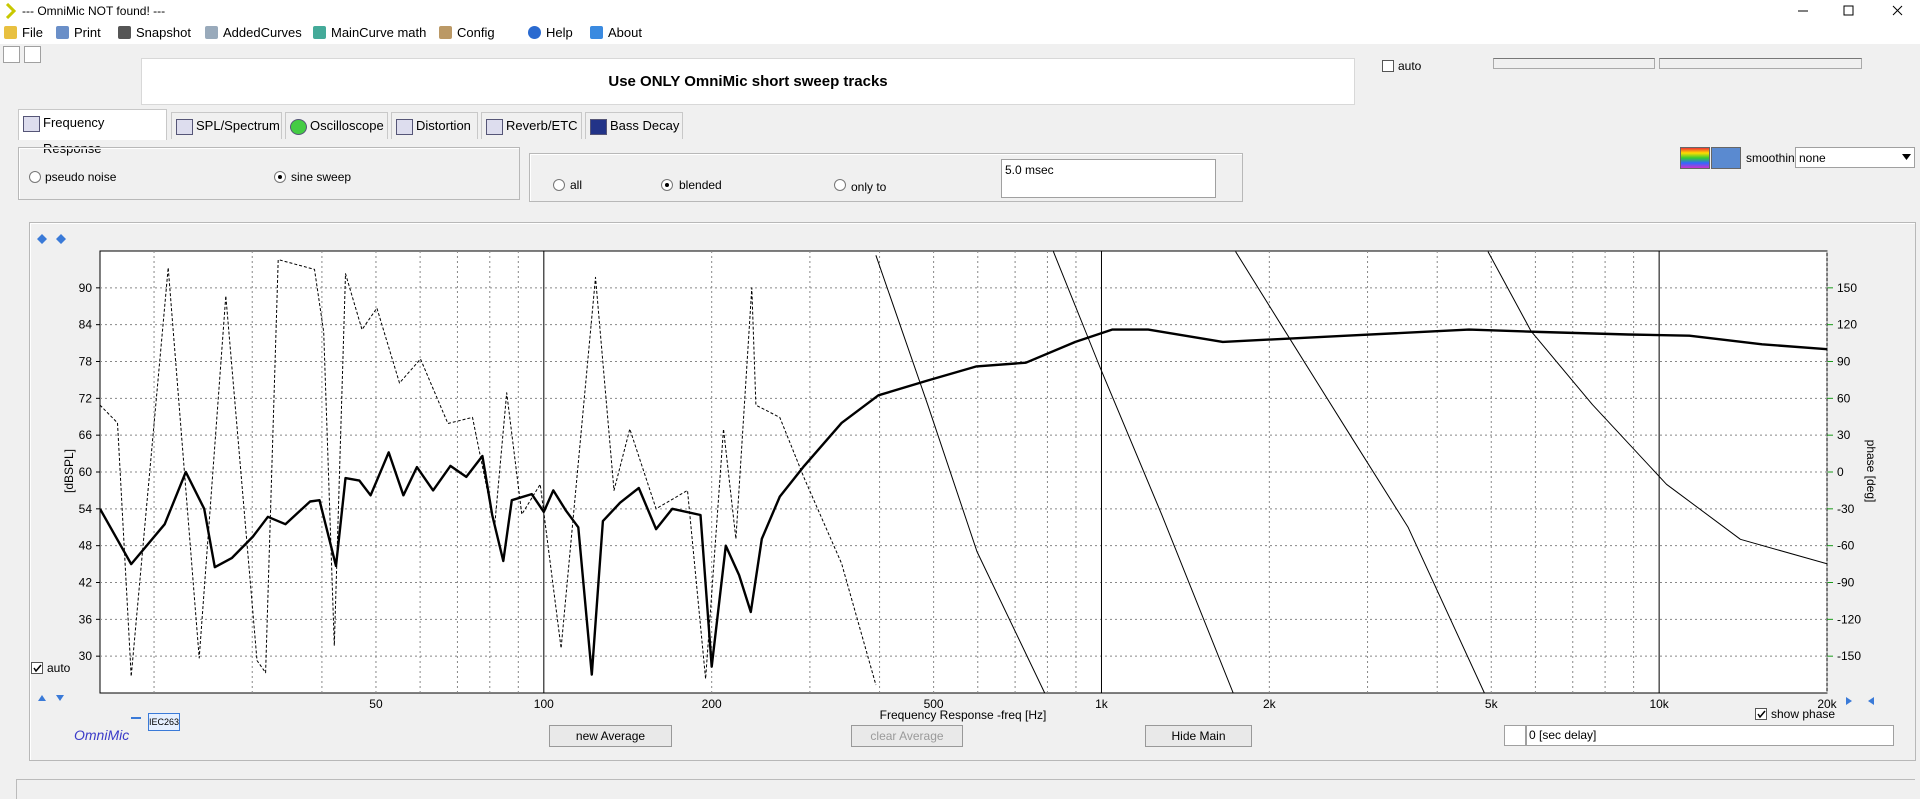 The image size is (1920, 799). What do you see at coordinates (1695, 158) in the screenshot?
I see `color-button` at bounding box center [1695, 158].